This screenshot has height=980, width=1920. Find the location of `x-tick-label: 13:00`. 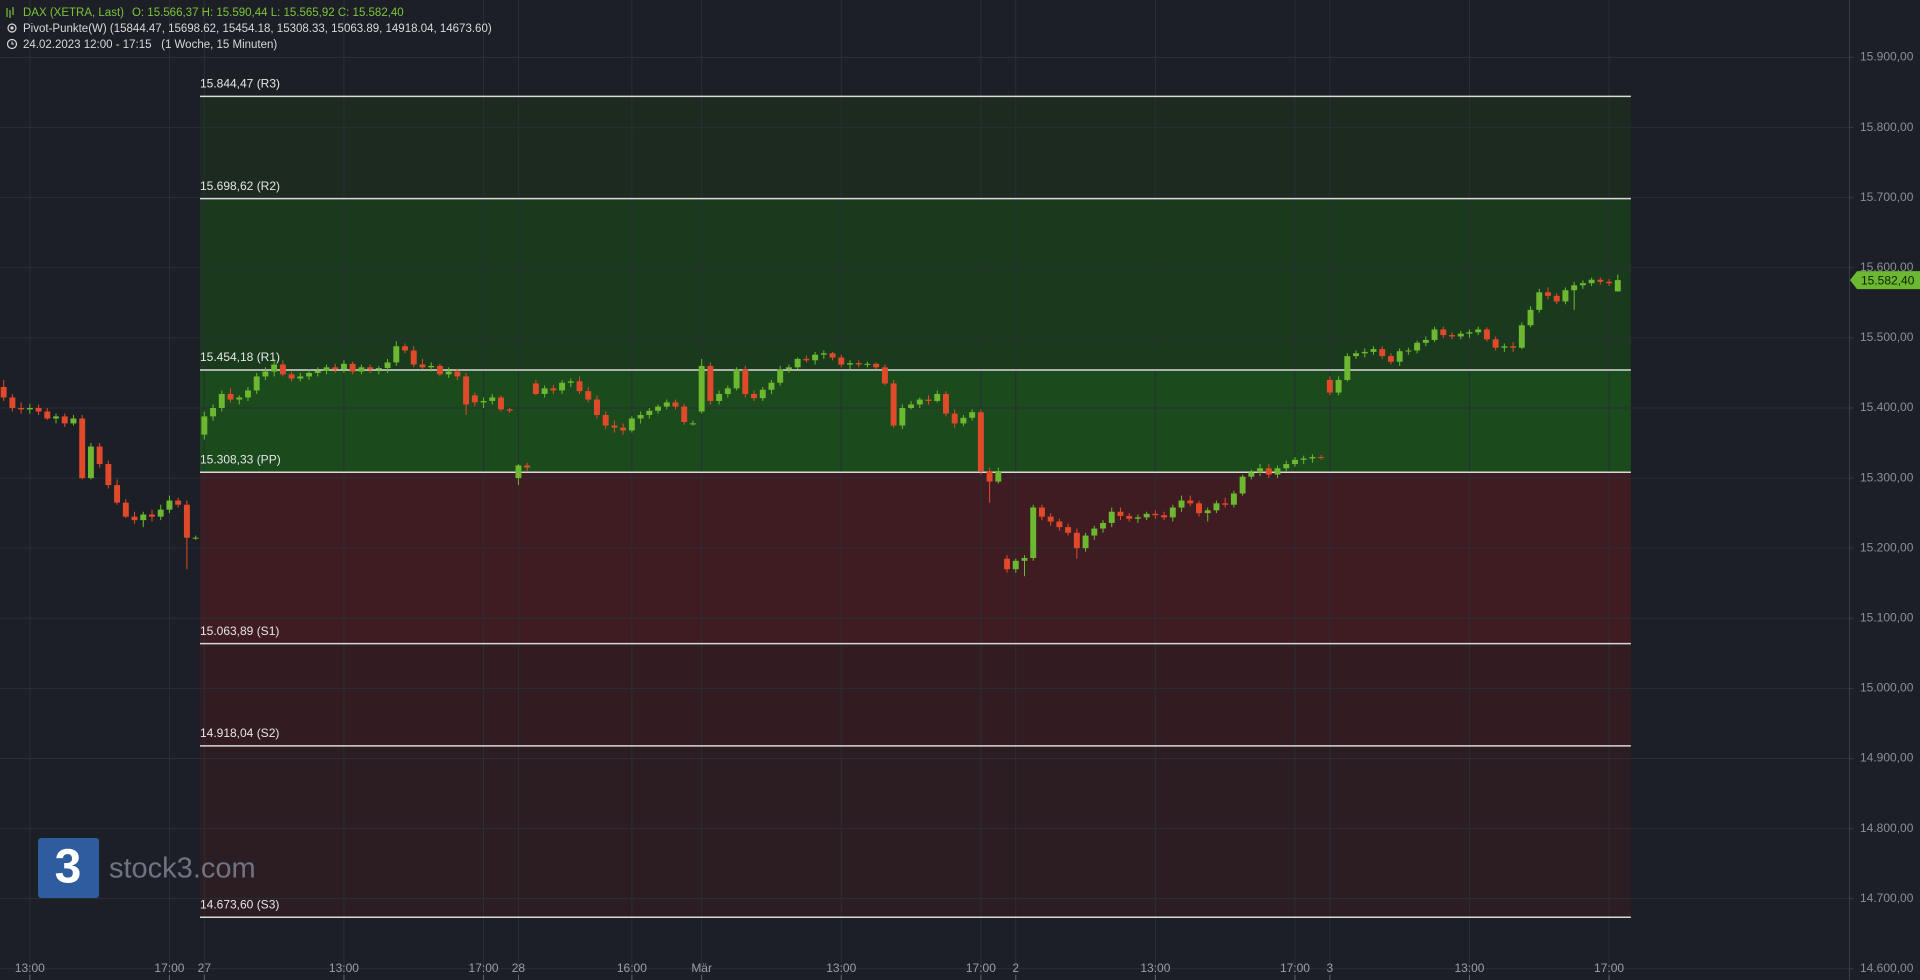

x-tick-label: 13:00 is located at coordinates (1469, 968).